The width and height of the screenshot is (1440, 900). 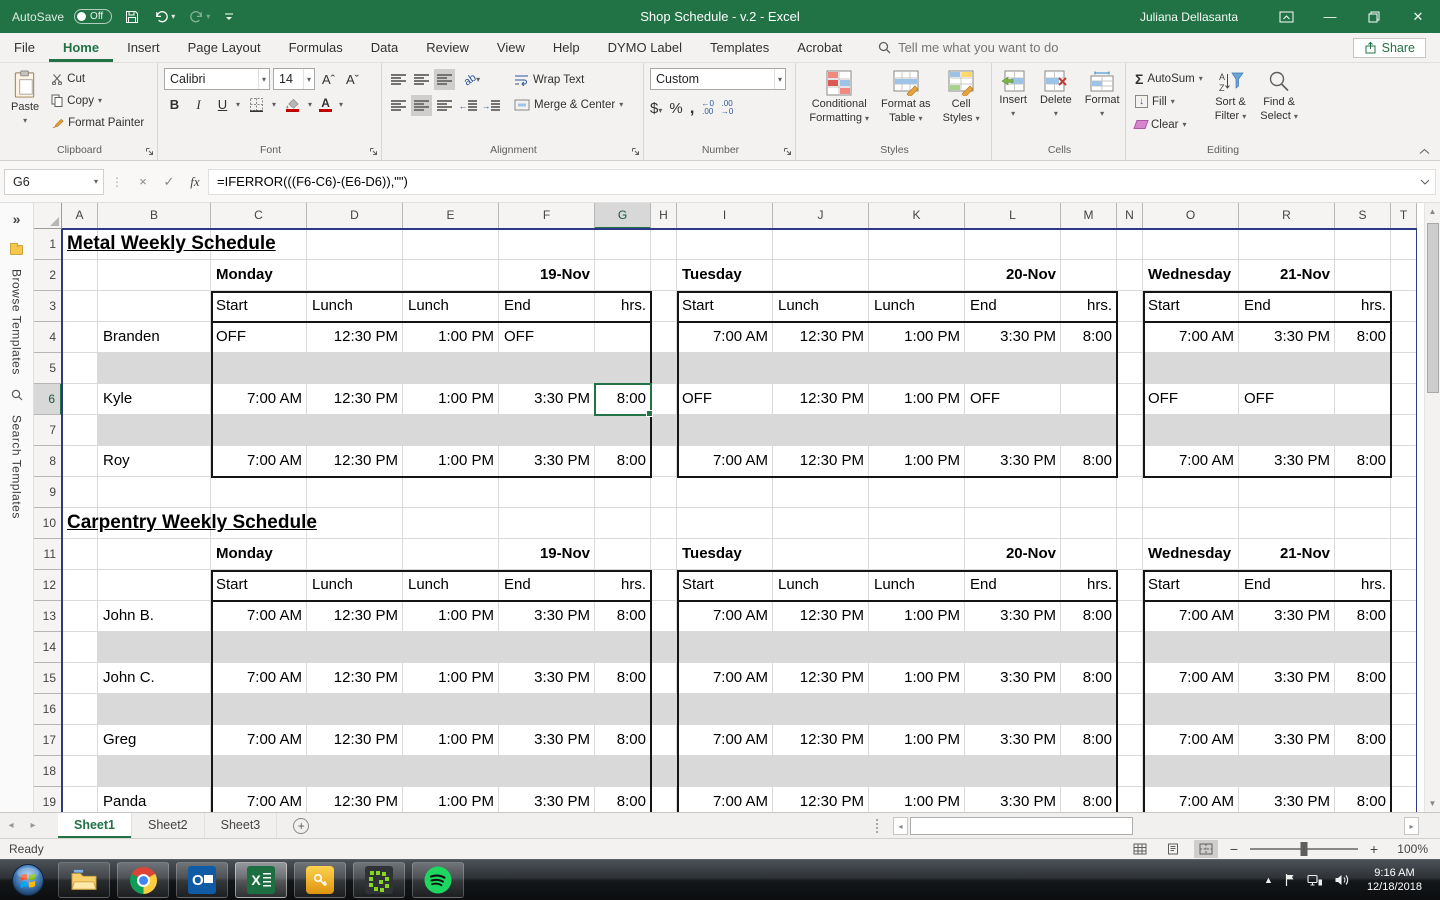 What do you see at coordinates (1130, 709) in the screenshot?
I see `cell-N16` at bounding box center [1130, 709].